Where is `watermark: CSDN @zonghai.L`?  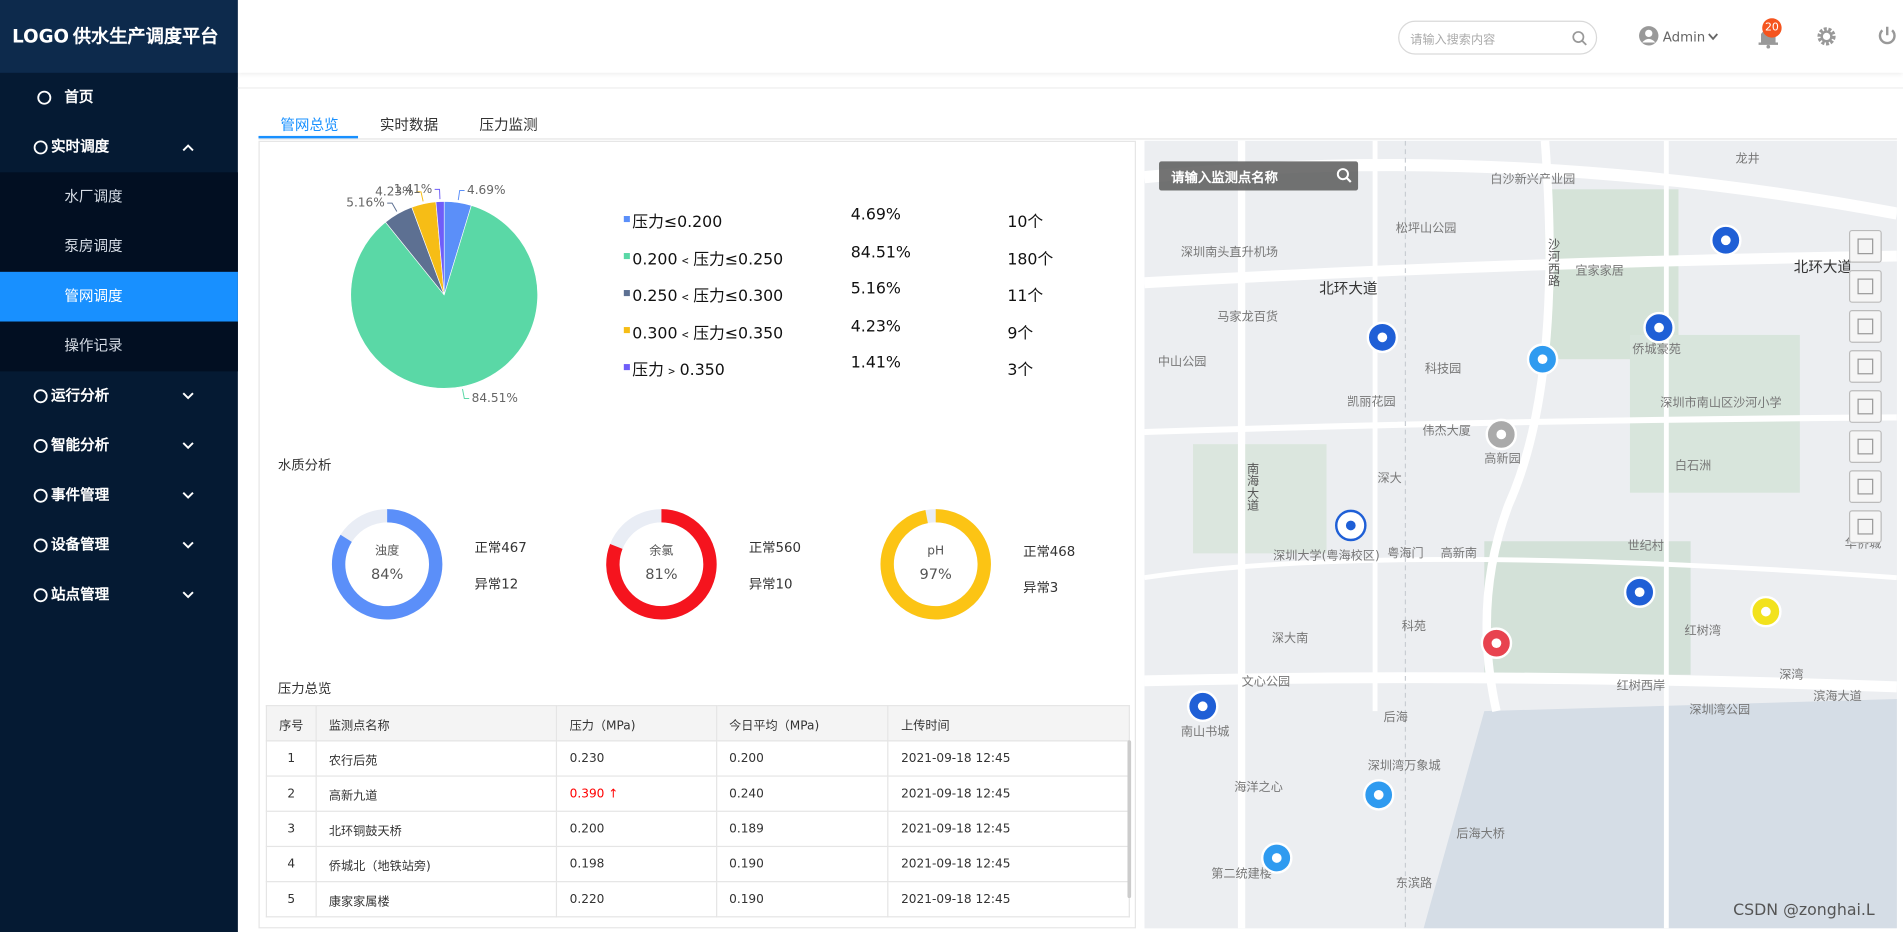
watermark: CSDN @zonghai.L is located at coordinates (1804, 910).